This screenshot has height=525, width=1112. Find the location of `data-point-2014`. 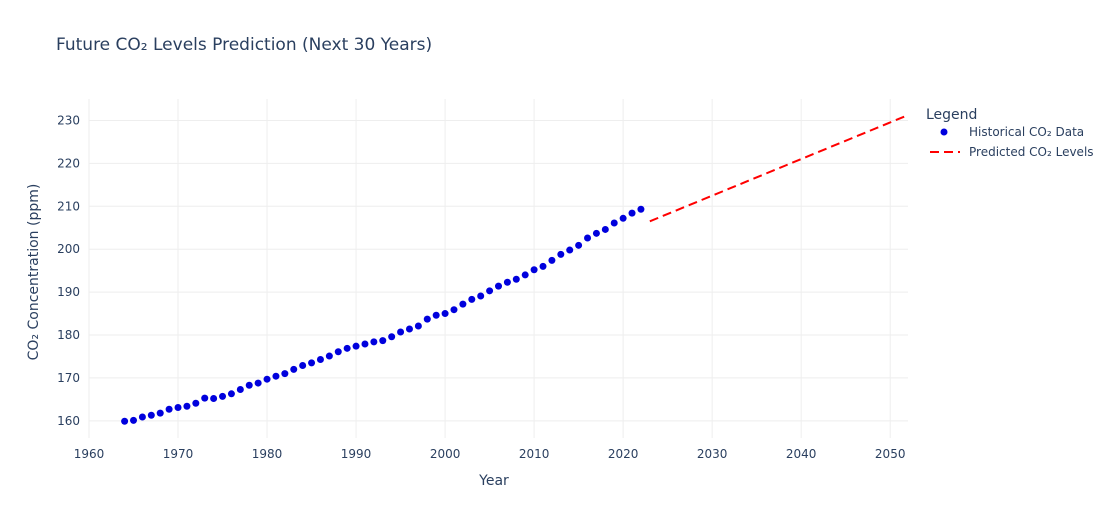

data-point-2014 is located at coordinates (570, 250).